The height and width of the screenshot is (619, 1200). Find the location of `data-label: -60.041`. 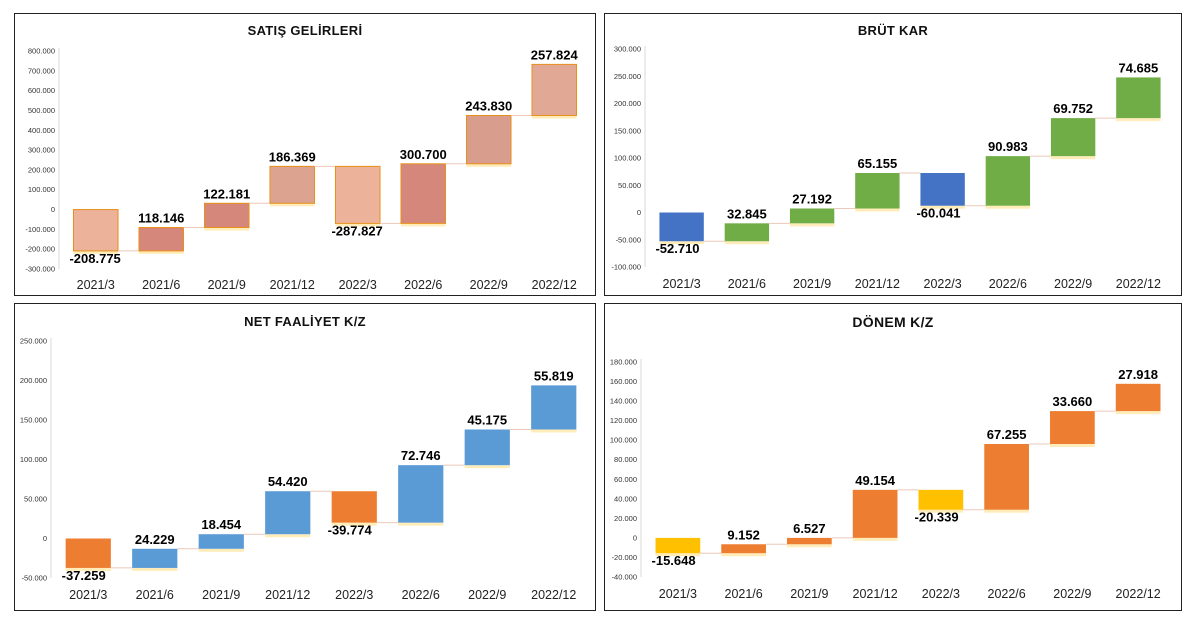

data-label: -60.041 is located at coordinates (938, 213).